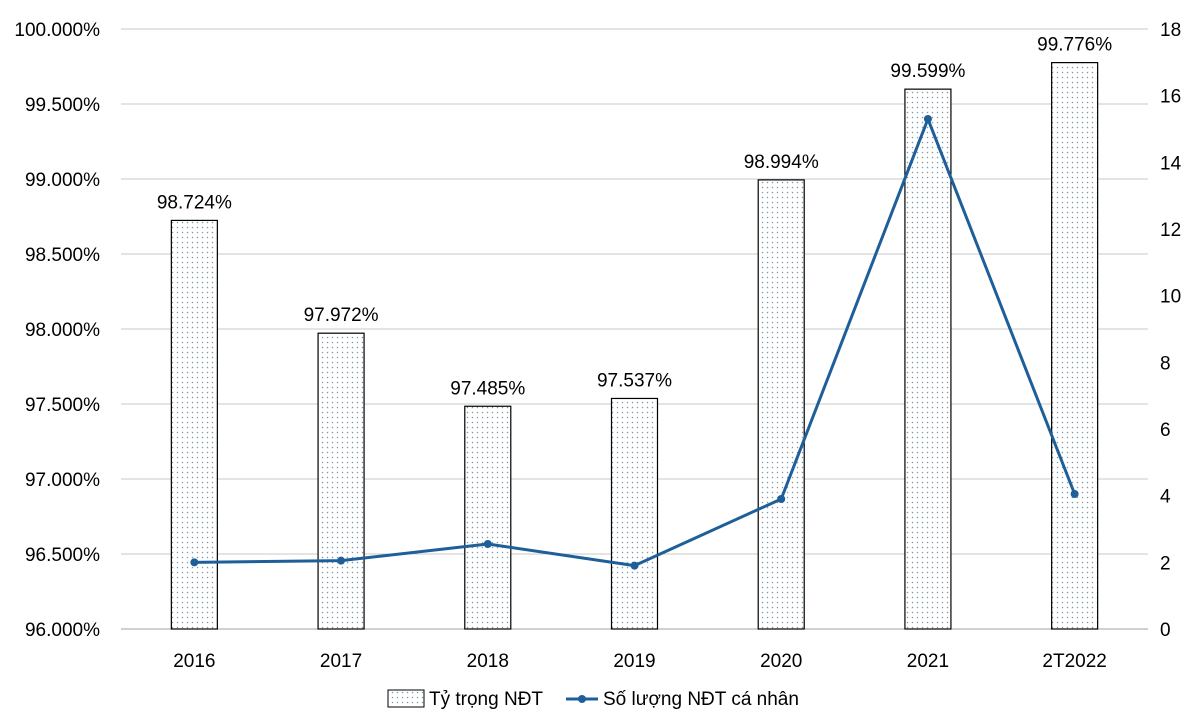 The height and width of the screenshot is (723, 1200). What do you see at coordinates (1171, 163) in the screenshot?
I see `right-tick-label: 14` at bounding box center [1171, 163].